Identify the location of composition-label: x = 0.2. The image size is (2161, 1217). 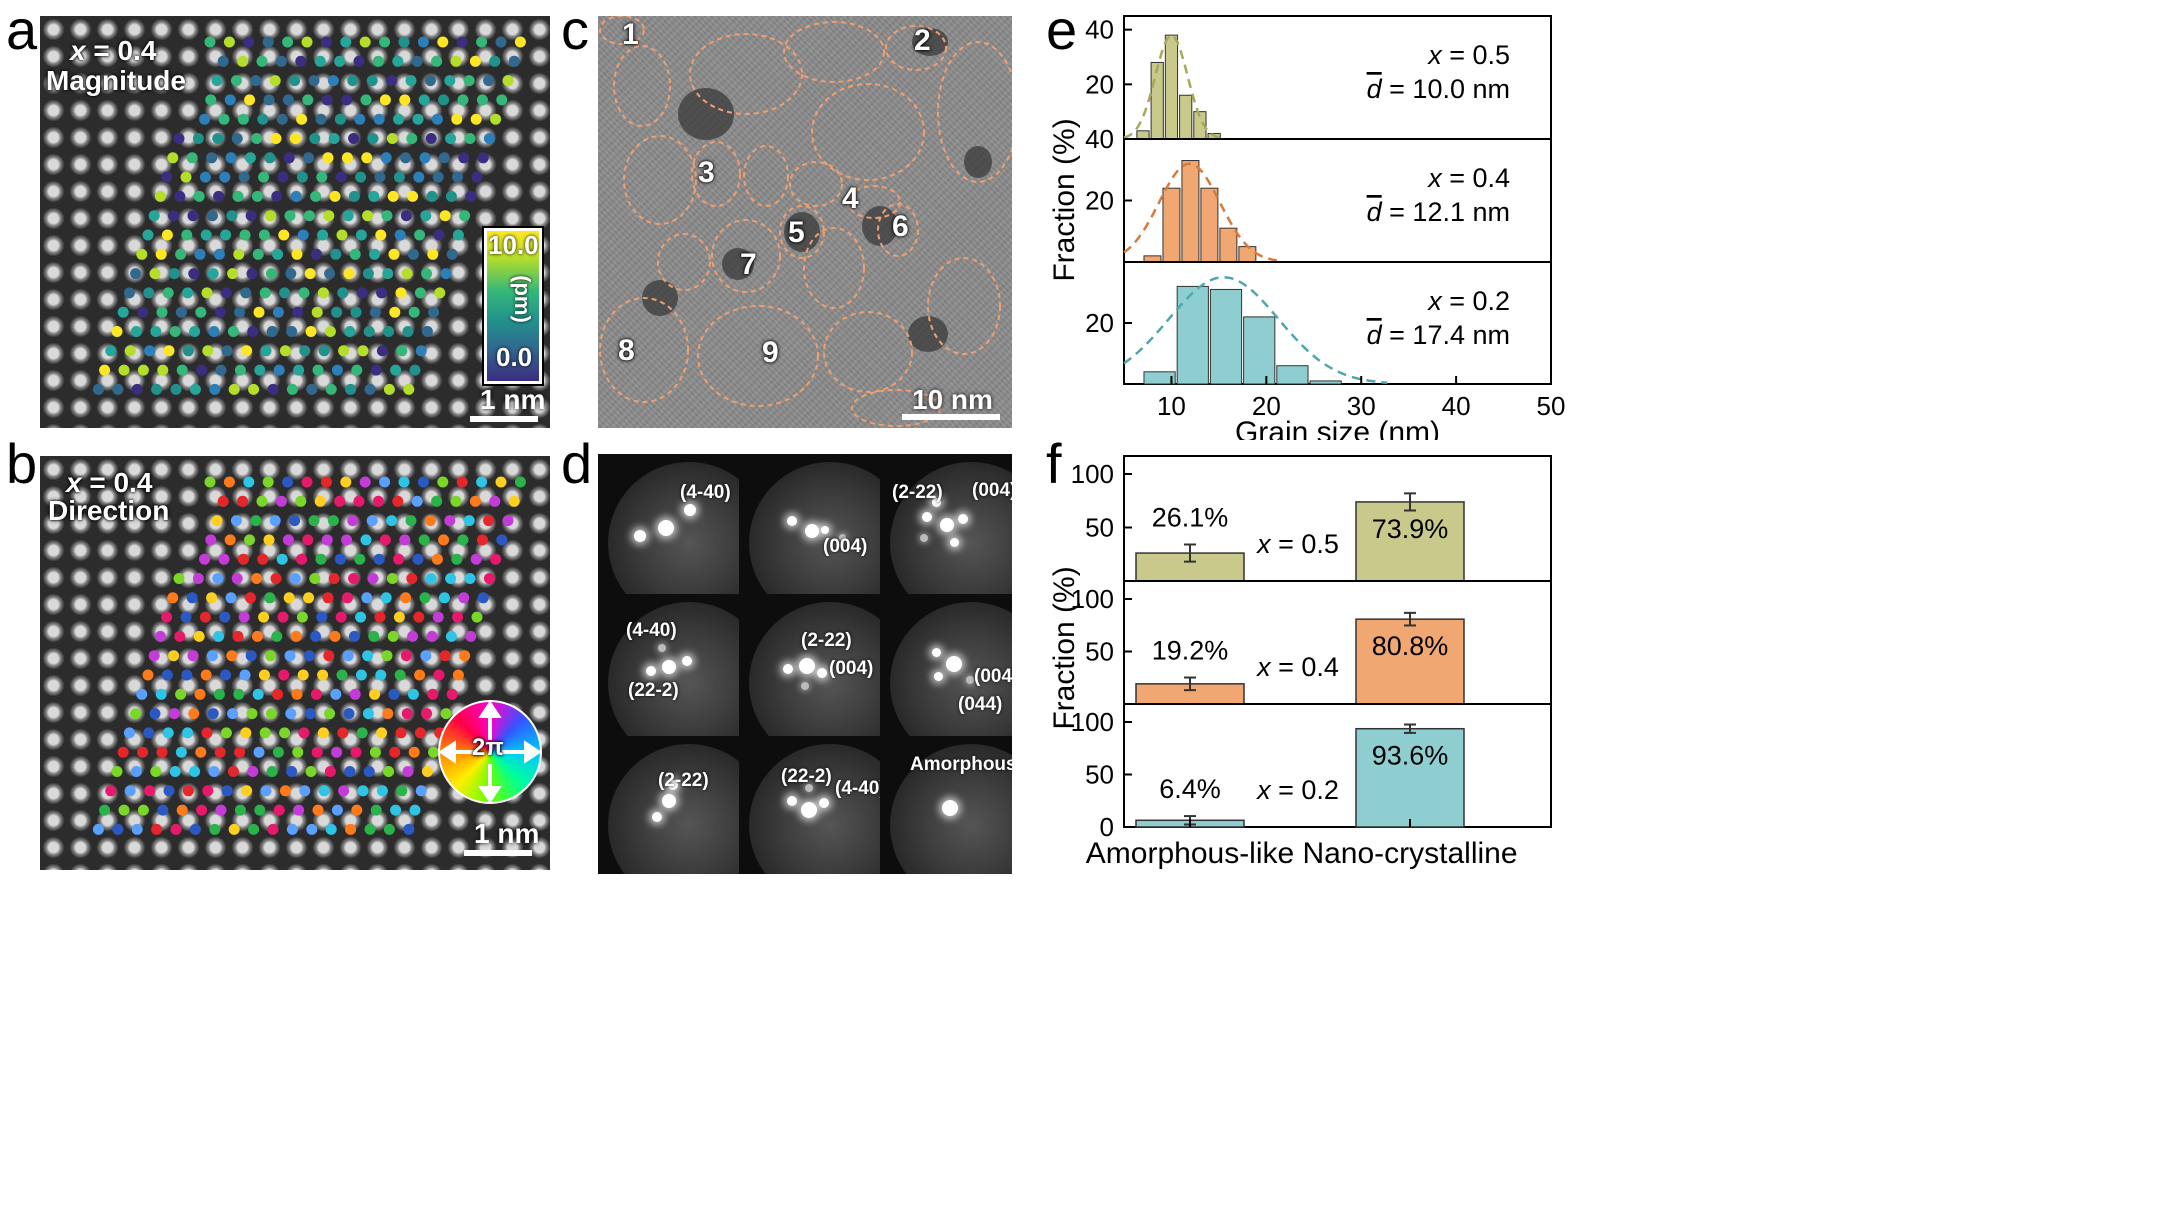
(1297, 790).